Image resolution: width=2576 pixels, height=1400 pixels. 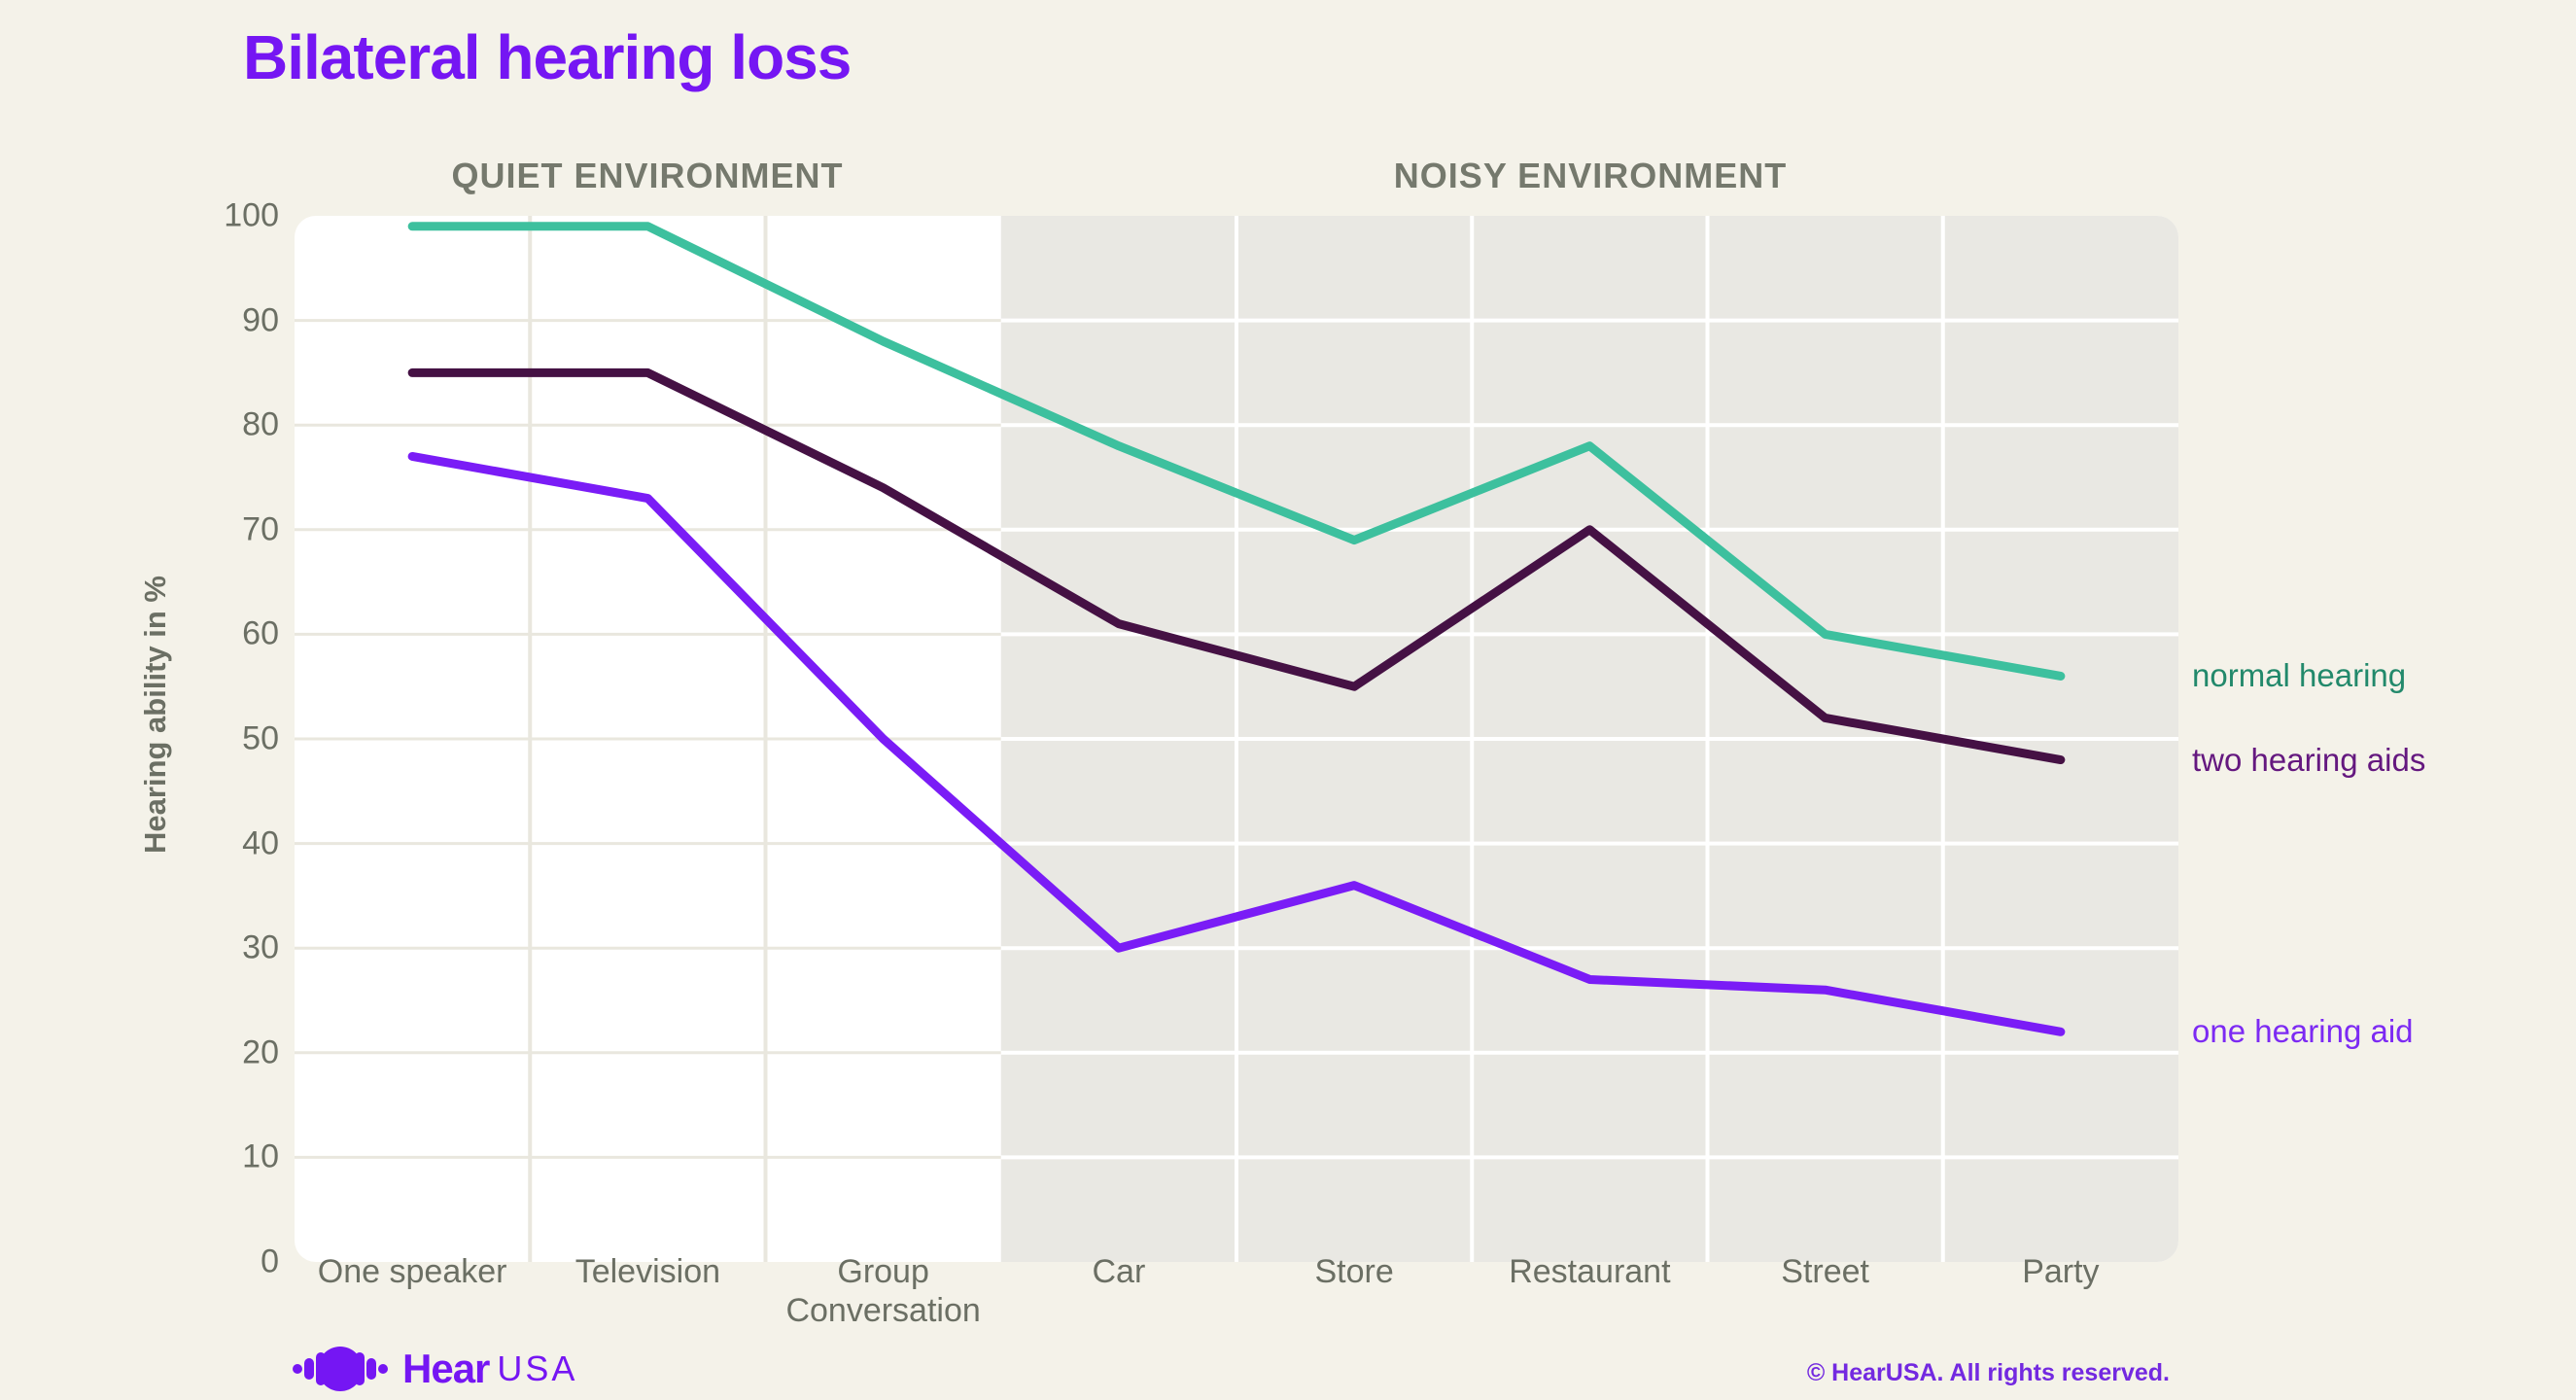 What do you see at coordinates (260, 738) in the screenshot?
I see `y-tick-label-50: 50` at bounding box center [260, 738].